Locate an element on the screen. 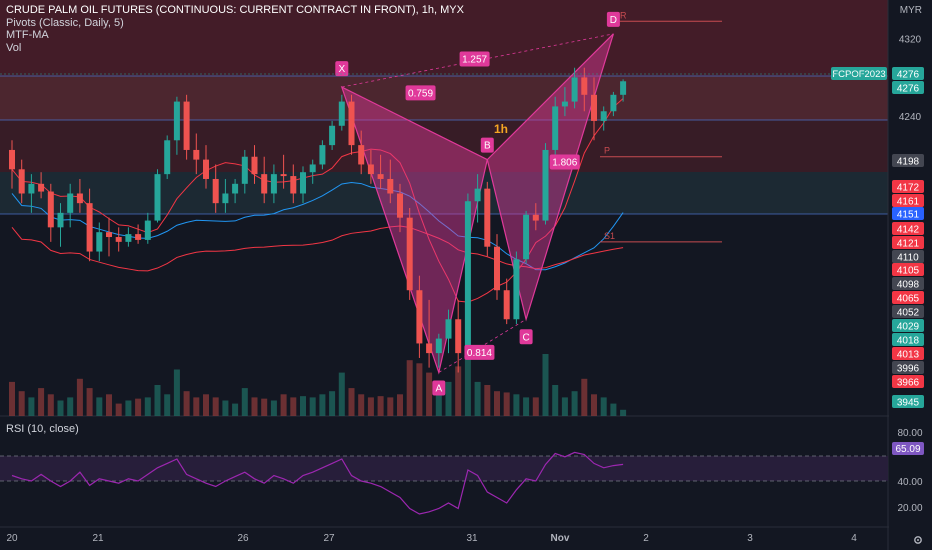  resistance-zone-band is located at coordinates (444, 98).